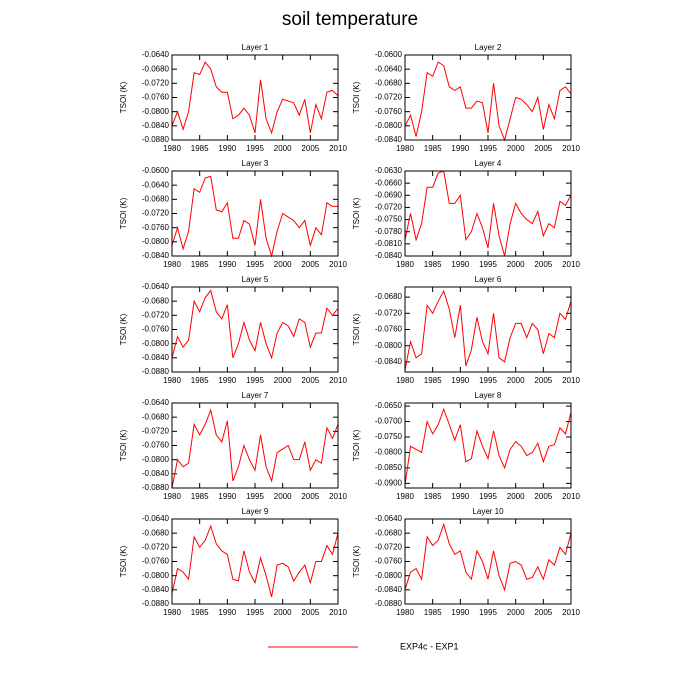 The height and width of the screenshot is (700, 700). What do you see at coordinates (389, 467) in the screenshot?
I see `y-tick-label: -0.0850` at bounding box center [389, 467].